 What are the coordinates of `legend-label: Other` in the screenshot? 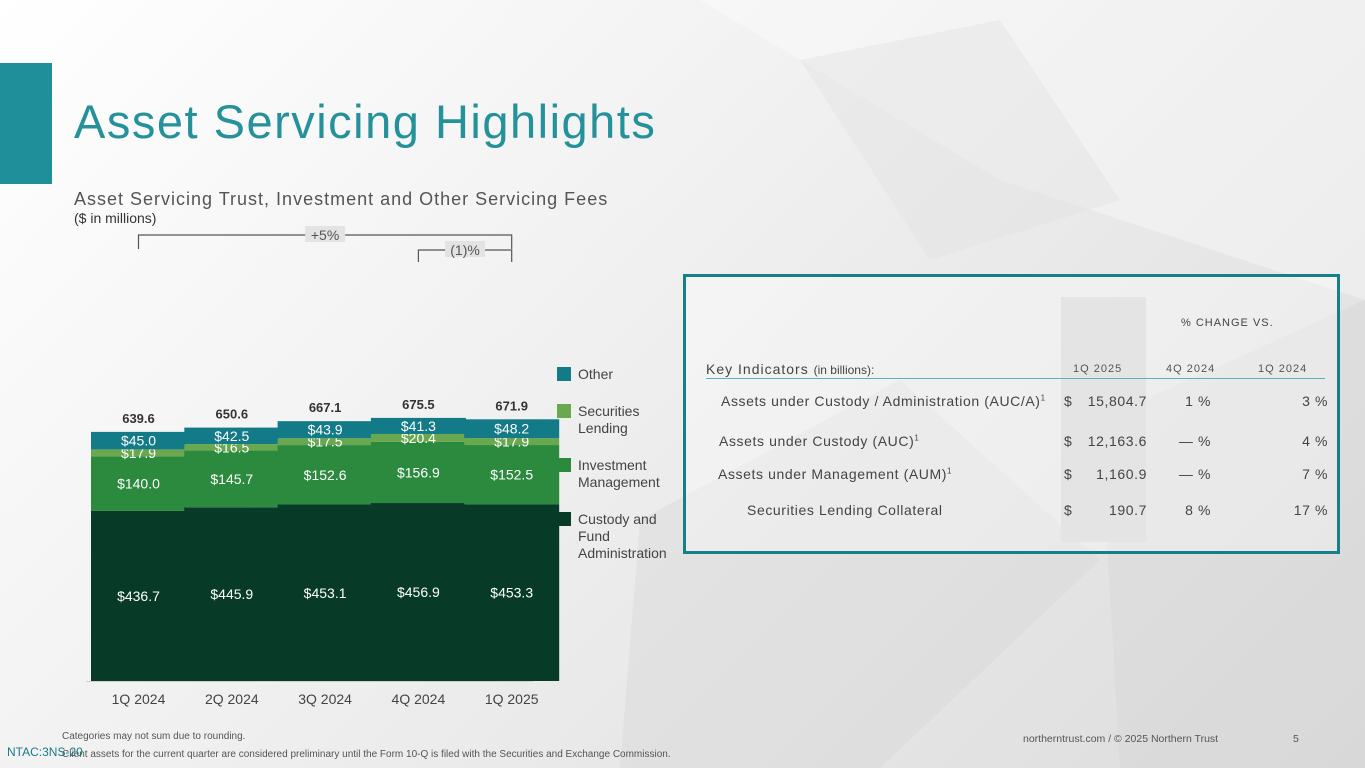 It's located at (595, 374).